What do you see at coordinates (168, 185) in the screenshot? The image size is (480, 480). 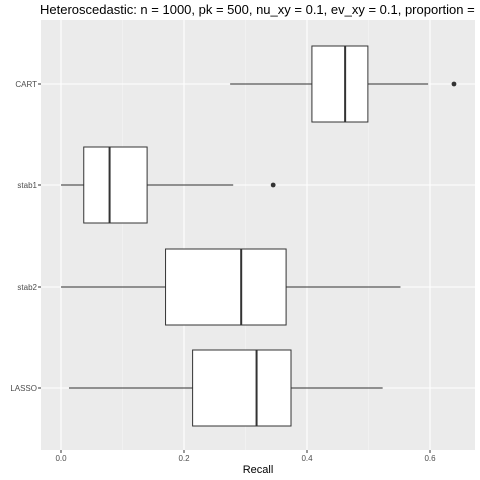 I see `box-stab1` at bounding box center [168, 185].